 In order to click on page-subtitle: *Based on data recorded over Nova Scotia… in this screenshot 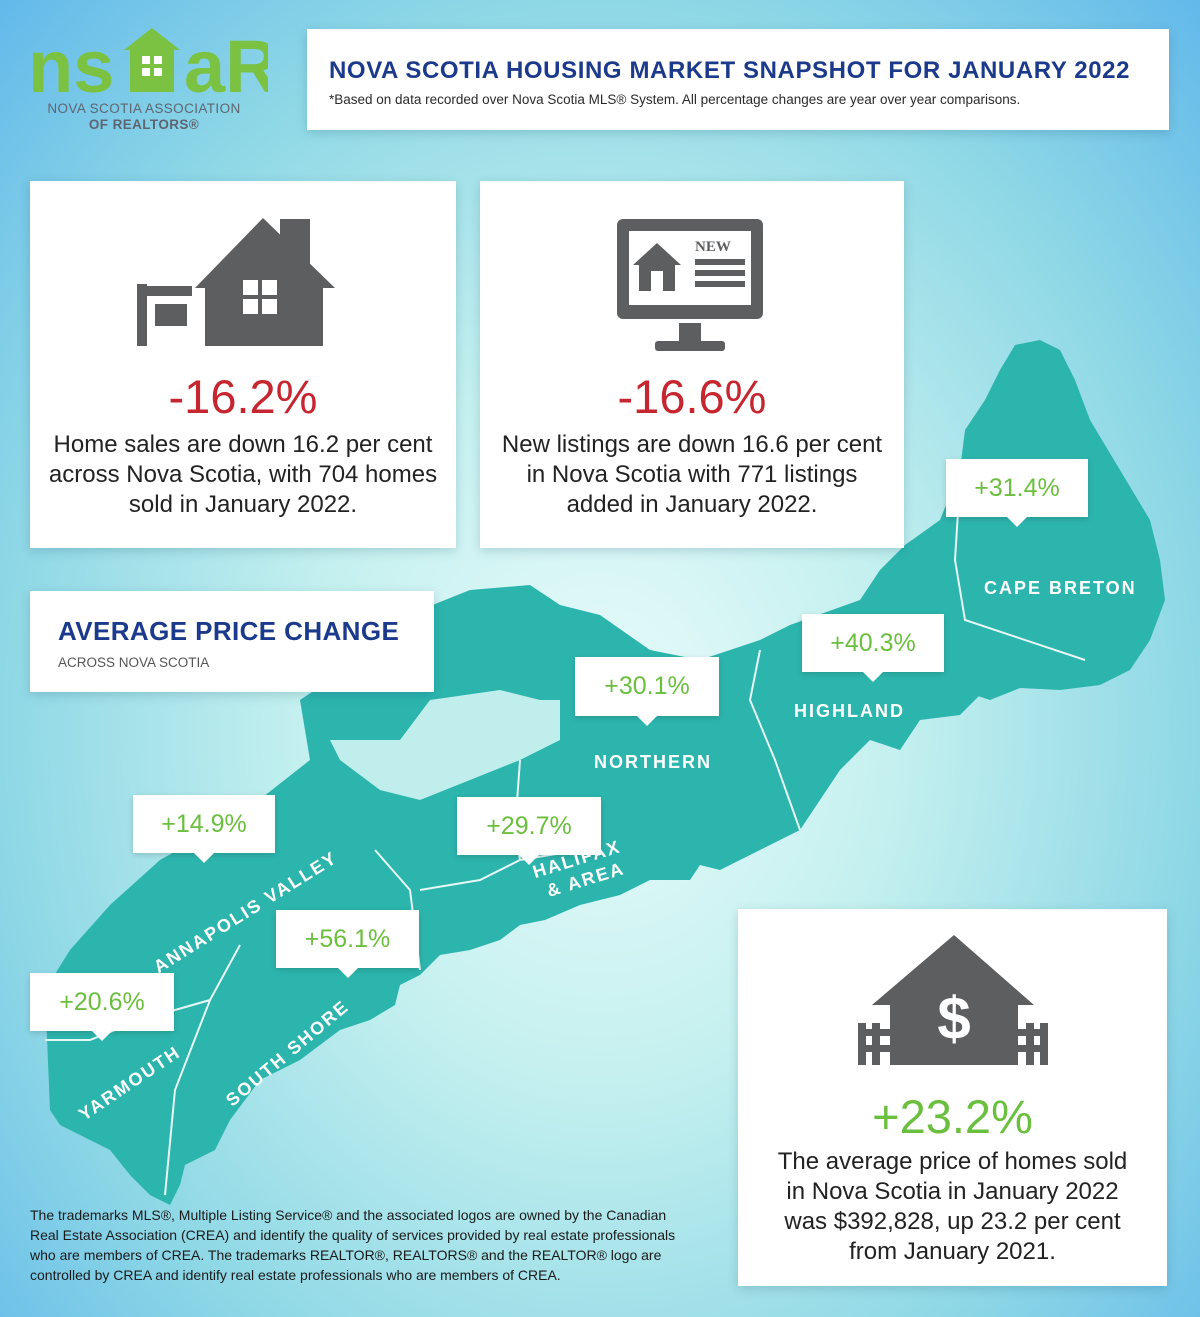, I will do `click(675, 99)`.